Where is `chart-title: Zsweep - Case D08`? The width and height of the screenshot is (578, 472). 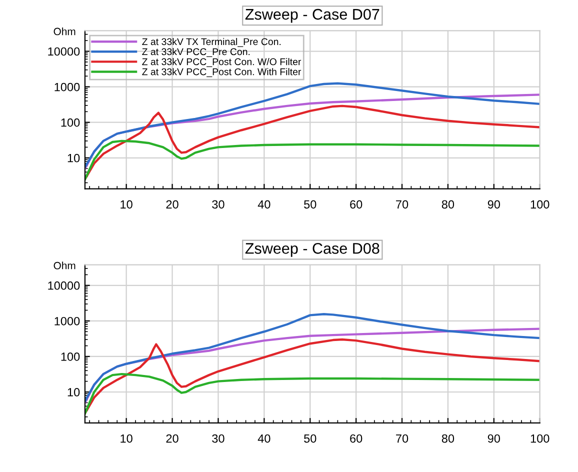 chart-title: Zsweep - Case D08 is located at coordinates (312, 250).